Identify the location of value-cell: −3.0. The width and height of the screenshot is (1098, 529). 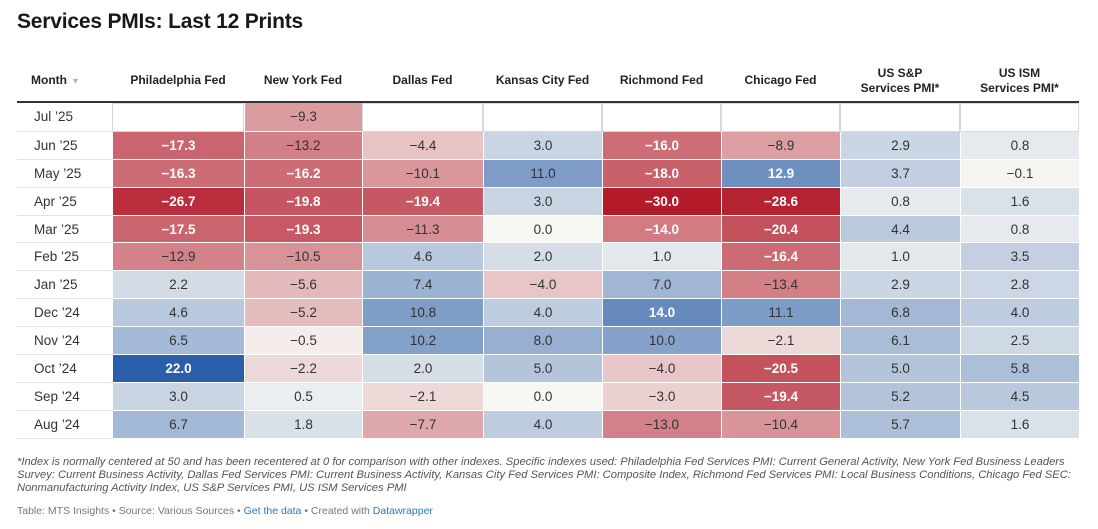
(661, 396).